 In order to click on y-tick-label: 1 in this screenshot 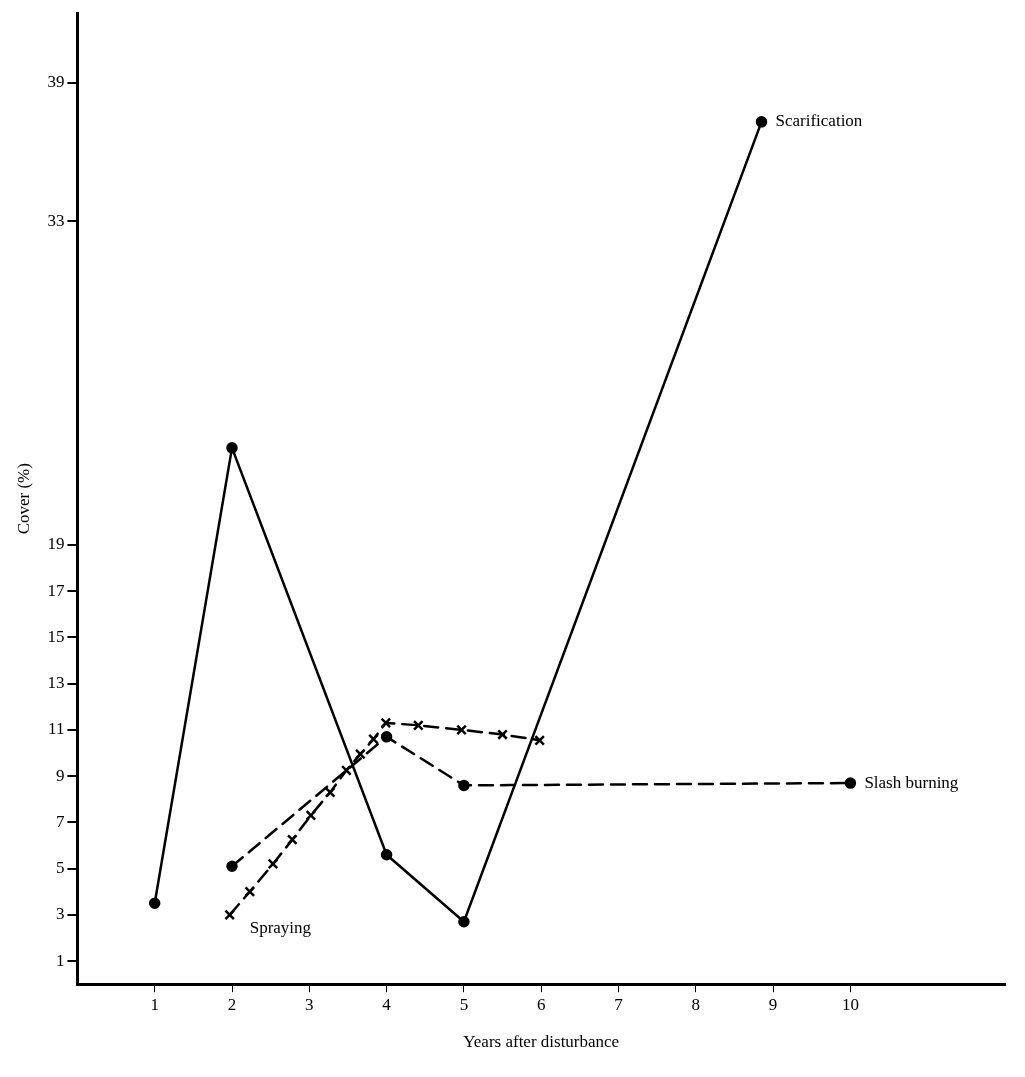, I will do `click(60, 960)`.